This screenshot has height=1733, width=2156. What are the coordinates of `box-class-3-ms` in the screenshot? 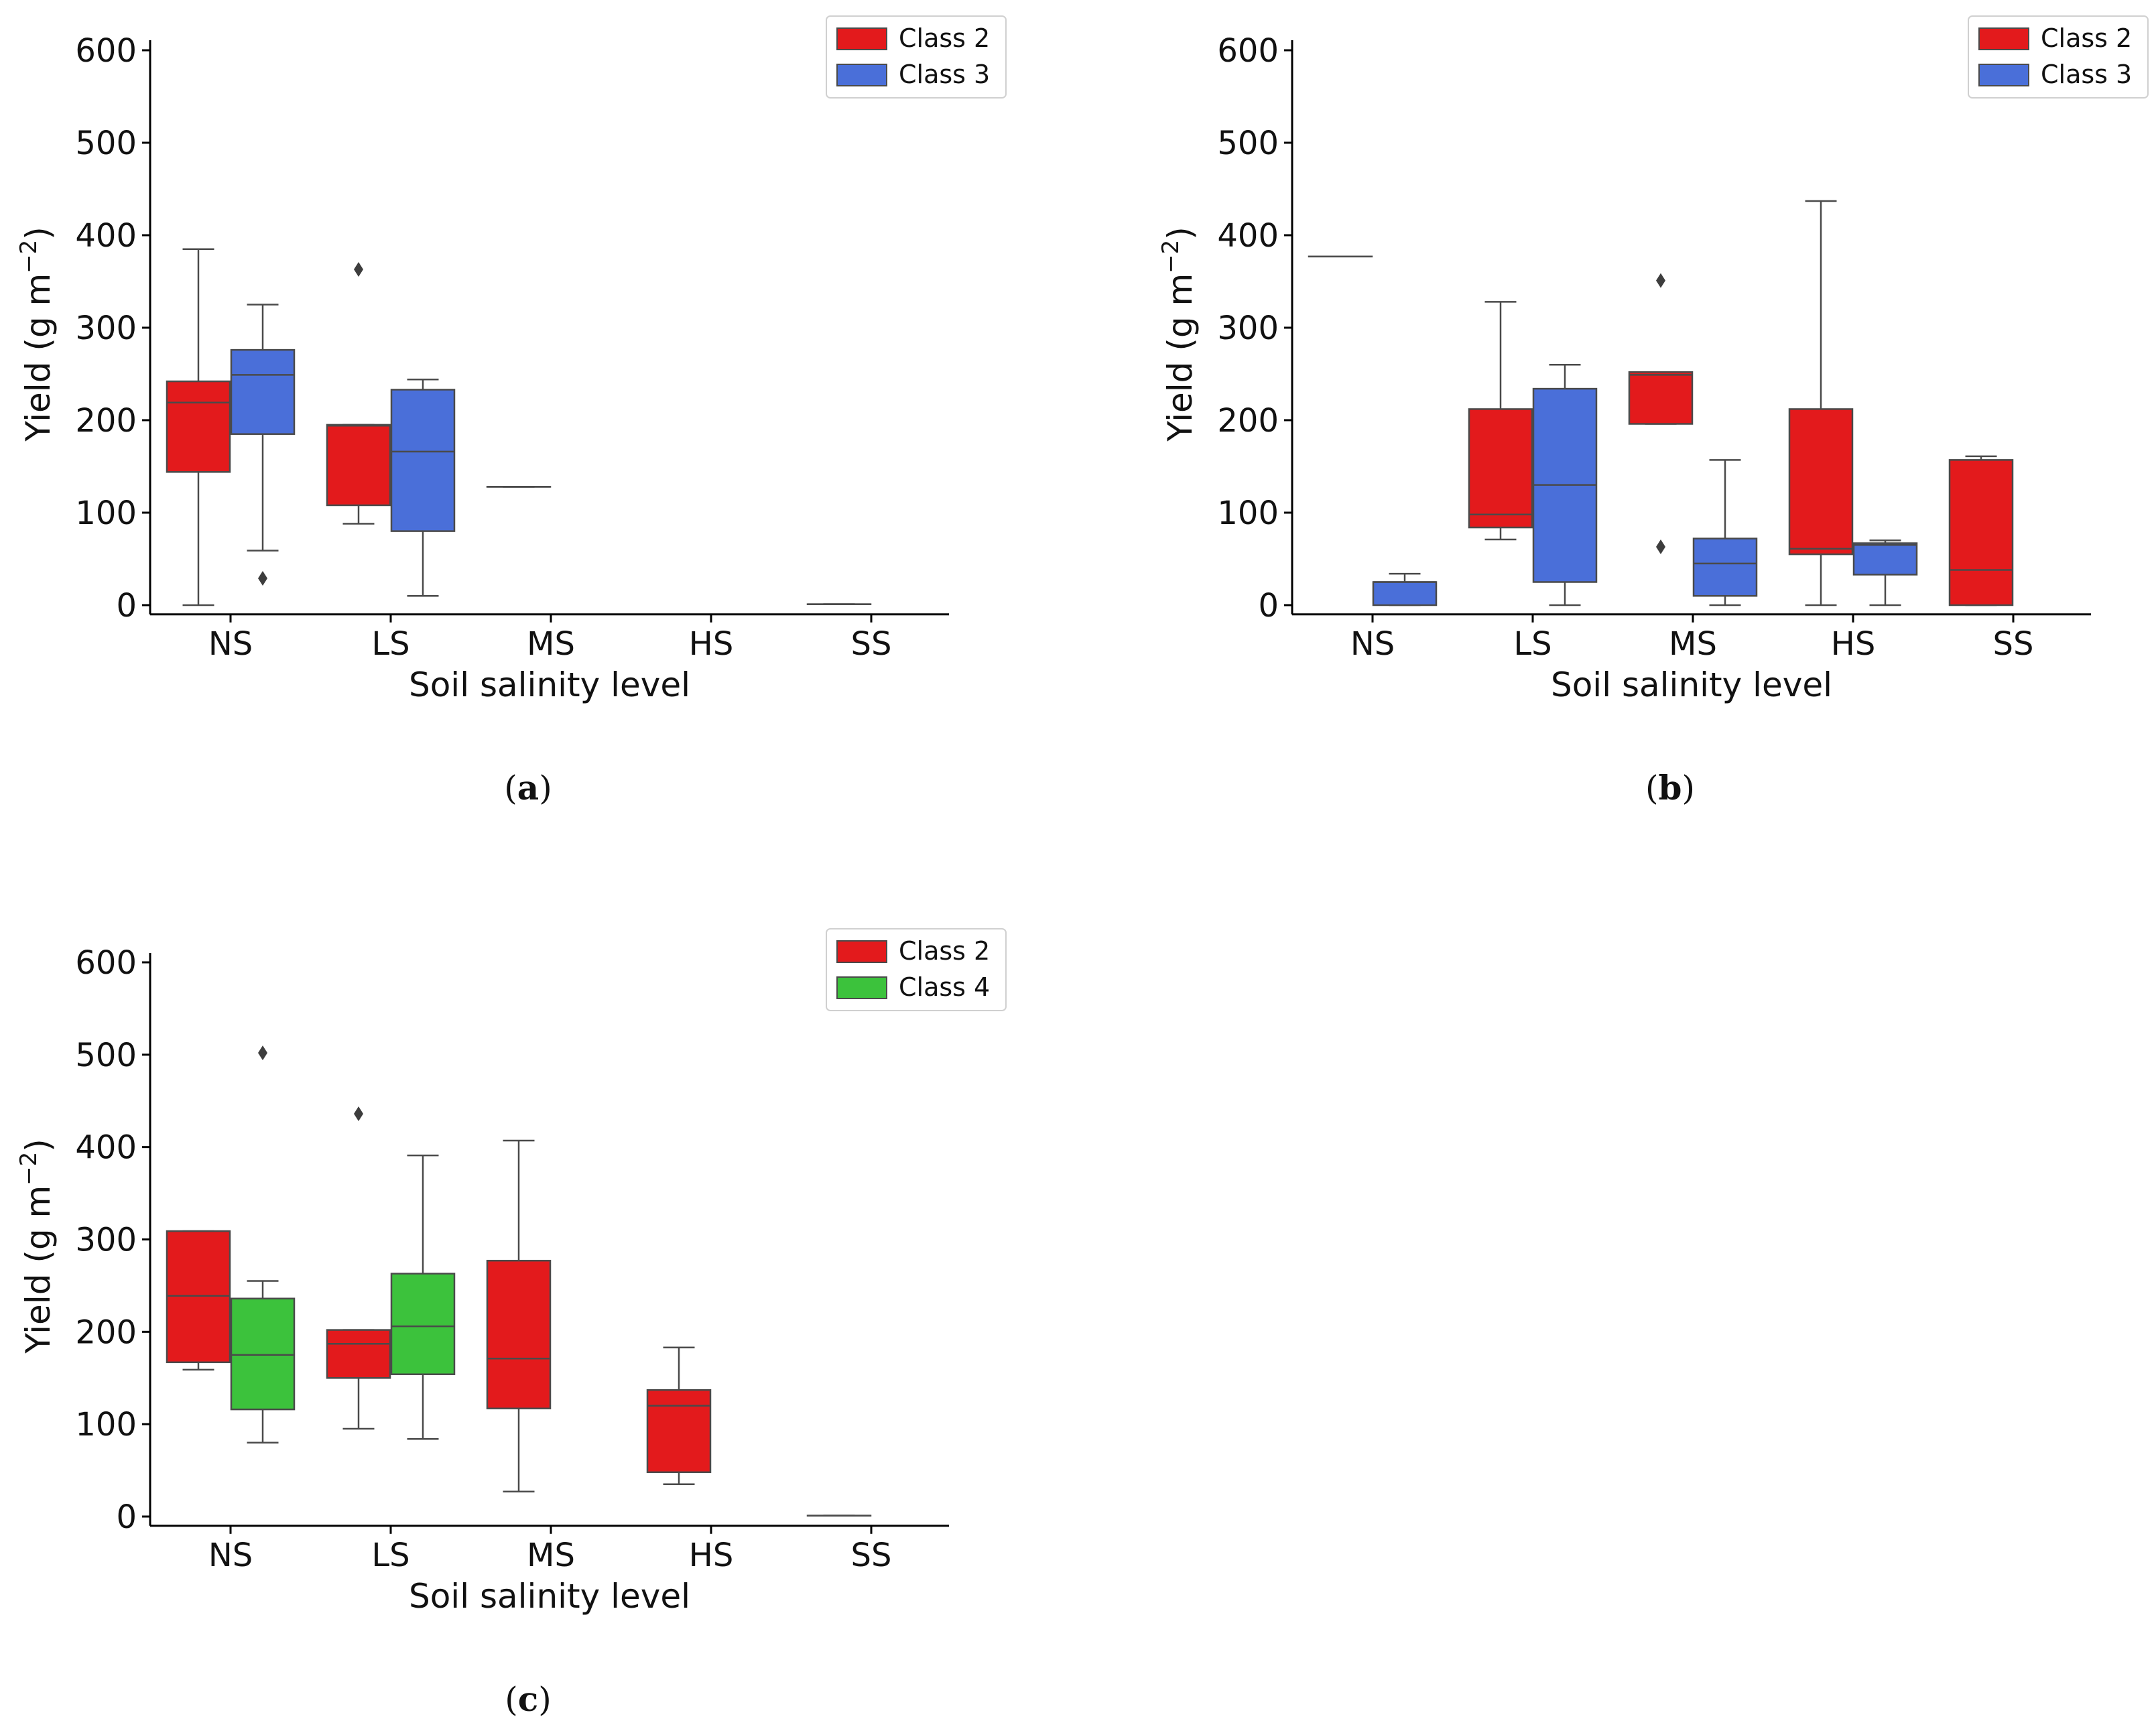 It's located at (1725, 532).